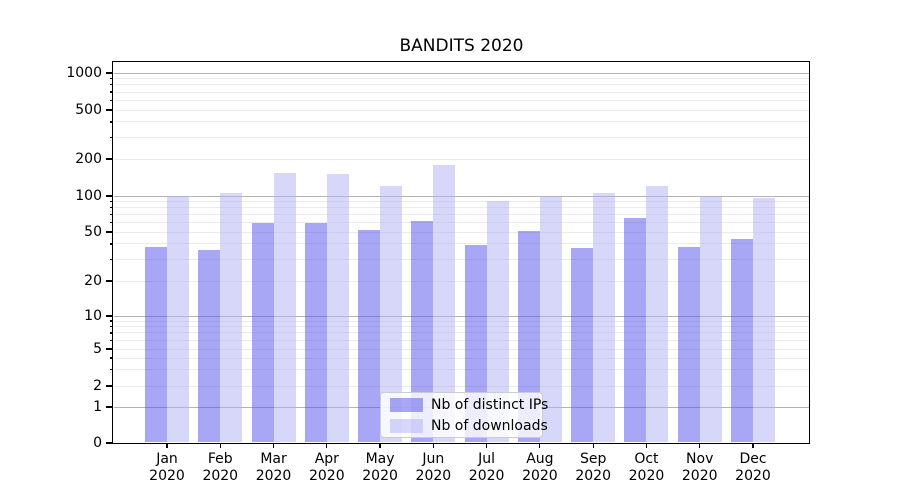  Describe the element at coordinates (326, 459) in the screenshot. I see `x-tick-label-month: Apr` at that location.